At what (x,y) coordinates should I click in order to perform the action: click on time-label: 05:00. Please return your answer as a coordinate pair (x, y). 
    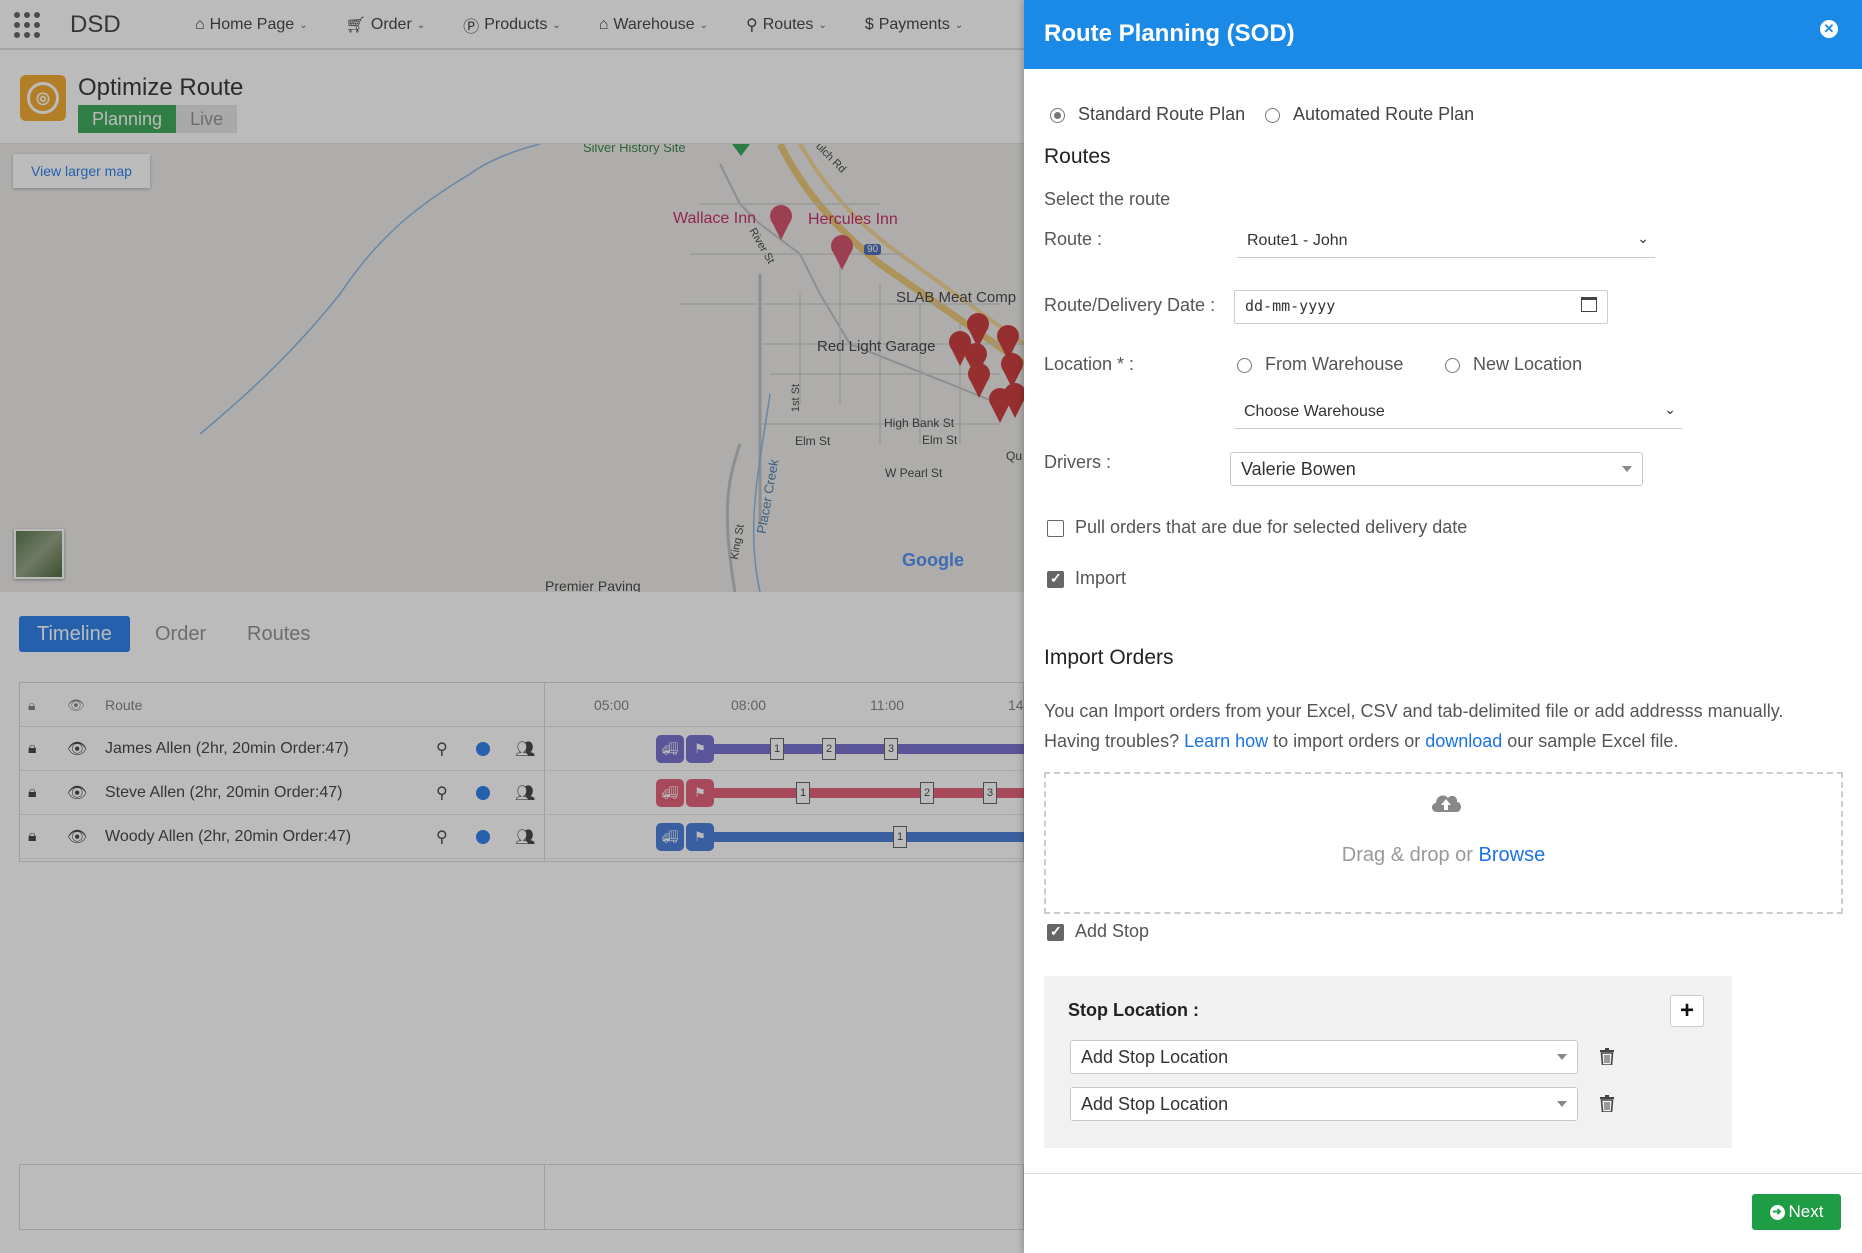
    Looking at the image, I should click on (612, 705).